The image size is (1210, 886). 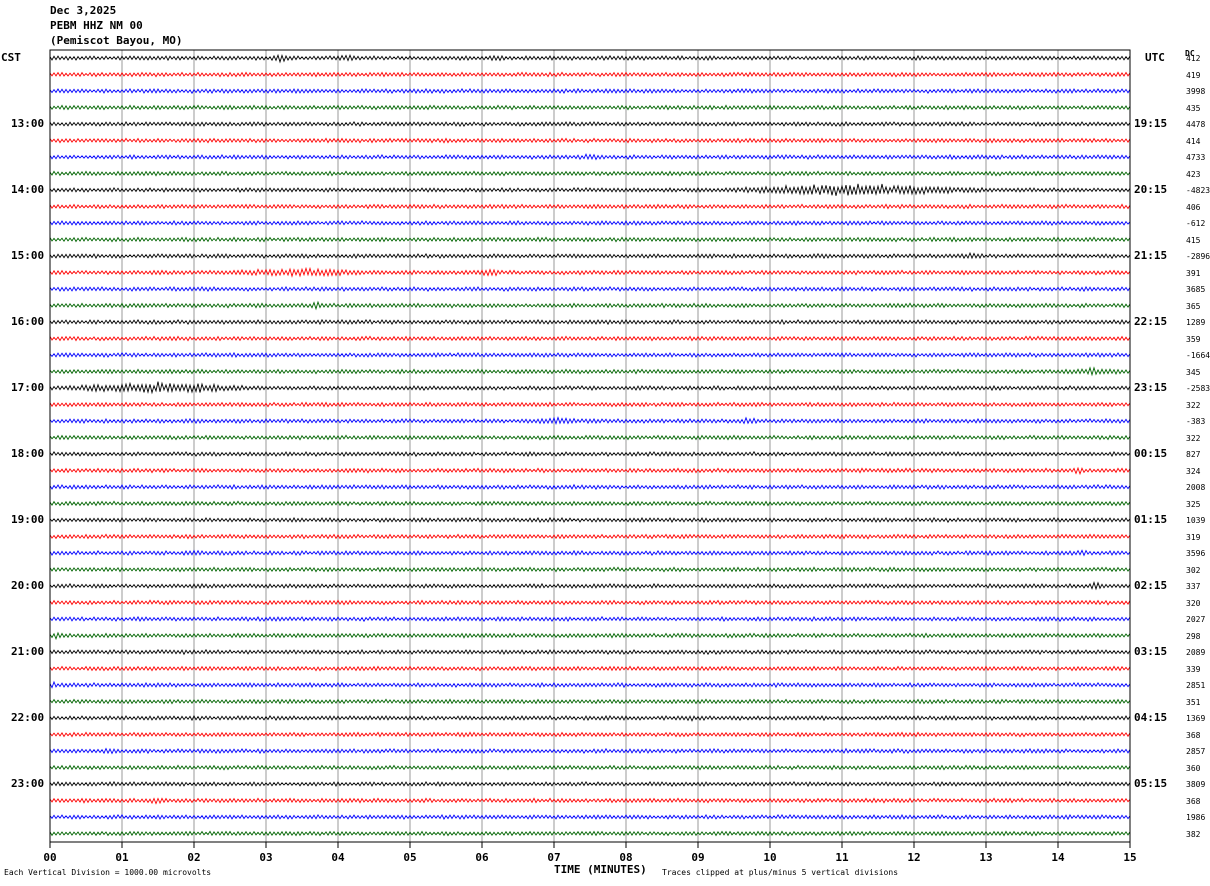 What do you see at coordinates (1198, 256) in the screenshot?
I see `dc-value: -2896` at bounding box center [1198, 256].